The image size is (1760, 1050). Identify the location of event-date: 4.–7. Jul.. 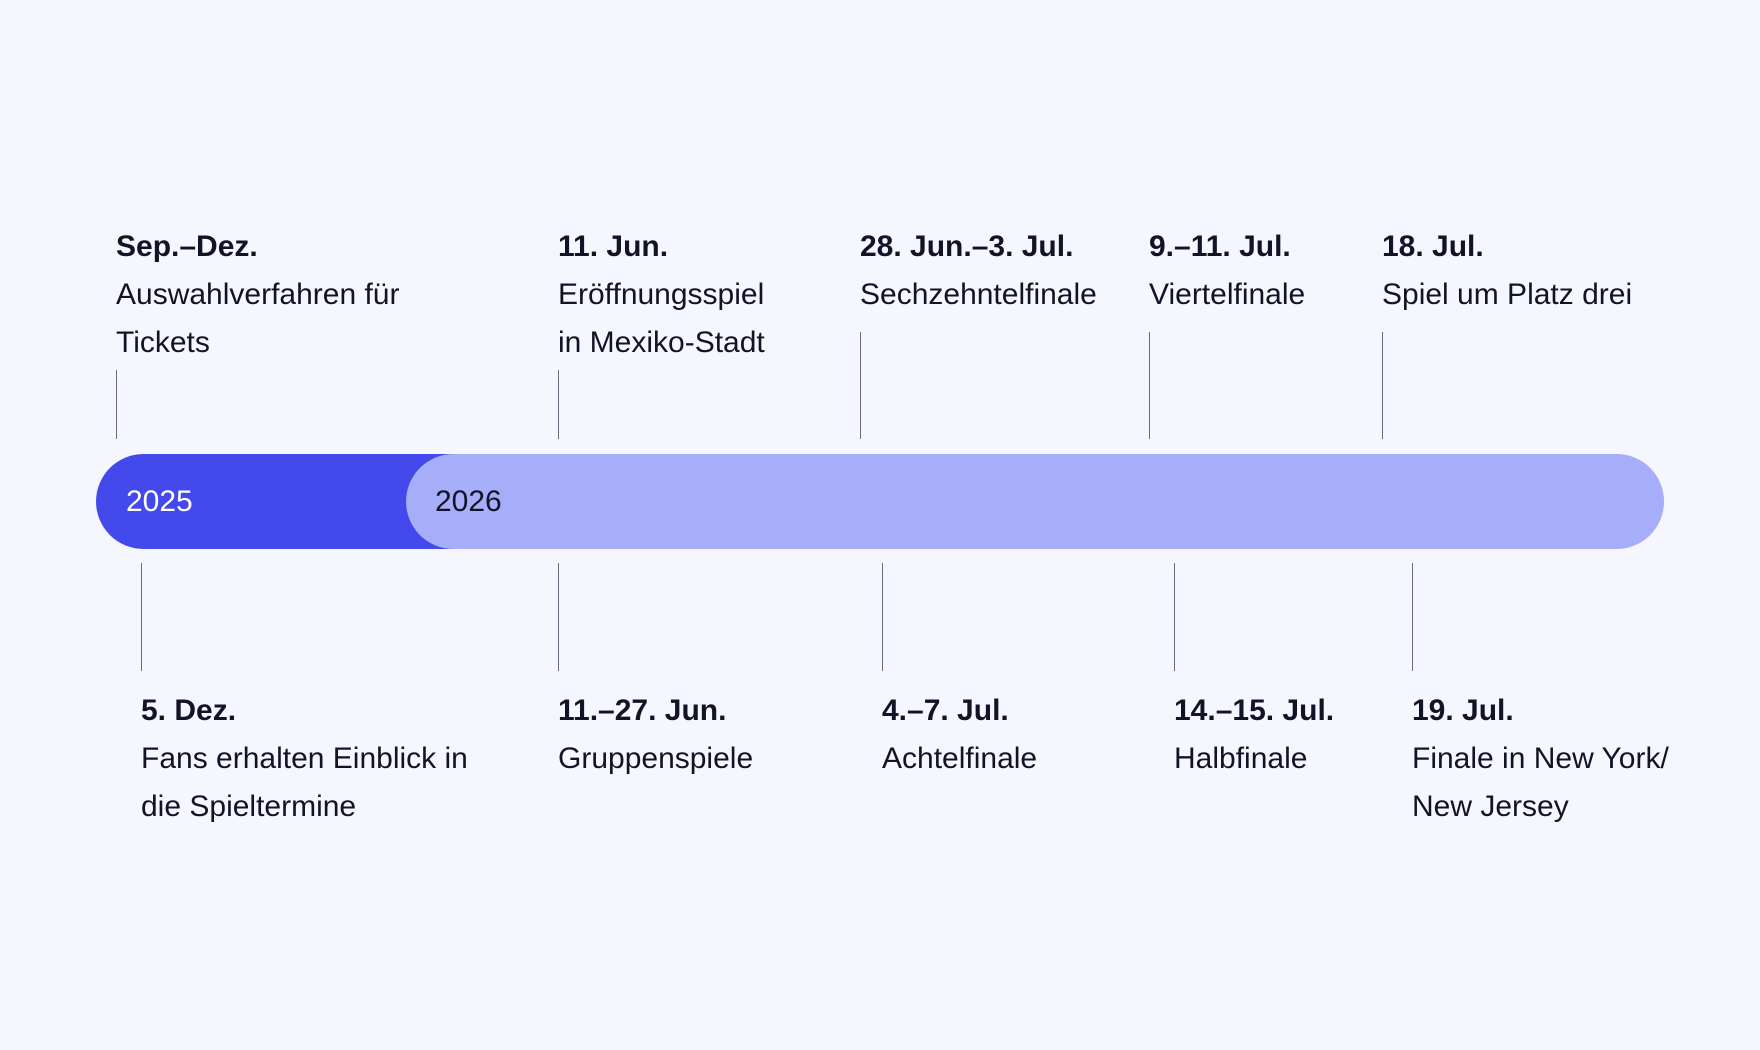
(945, 710).